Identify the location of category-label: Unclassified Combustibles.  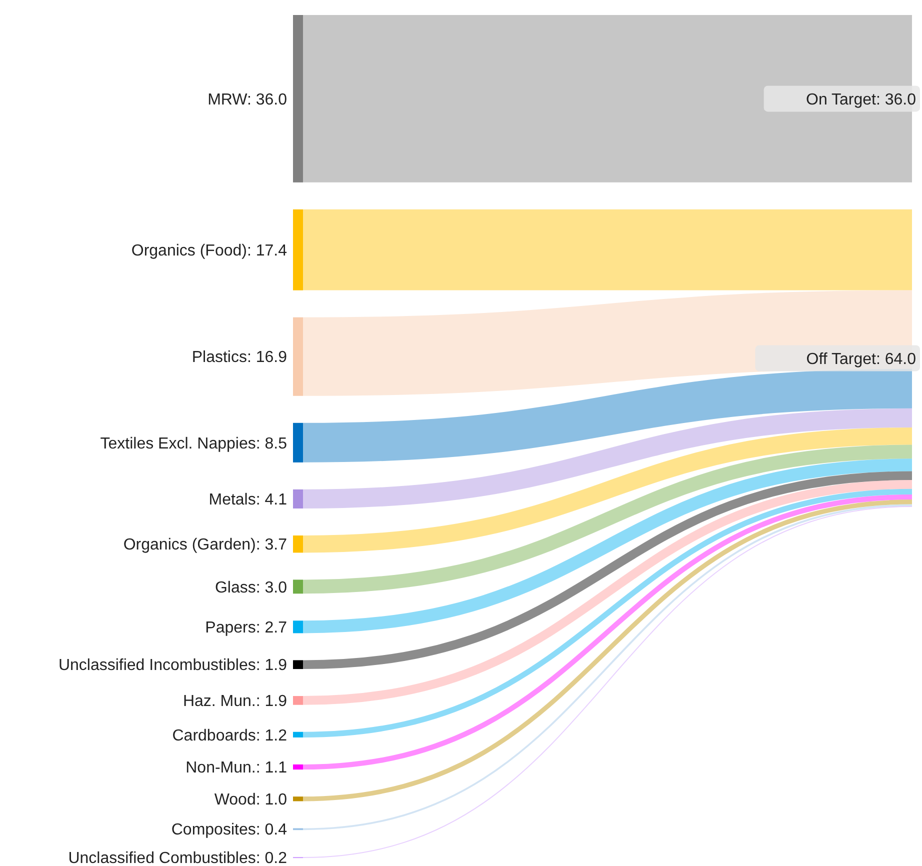
(162, 858).